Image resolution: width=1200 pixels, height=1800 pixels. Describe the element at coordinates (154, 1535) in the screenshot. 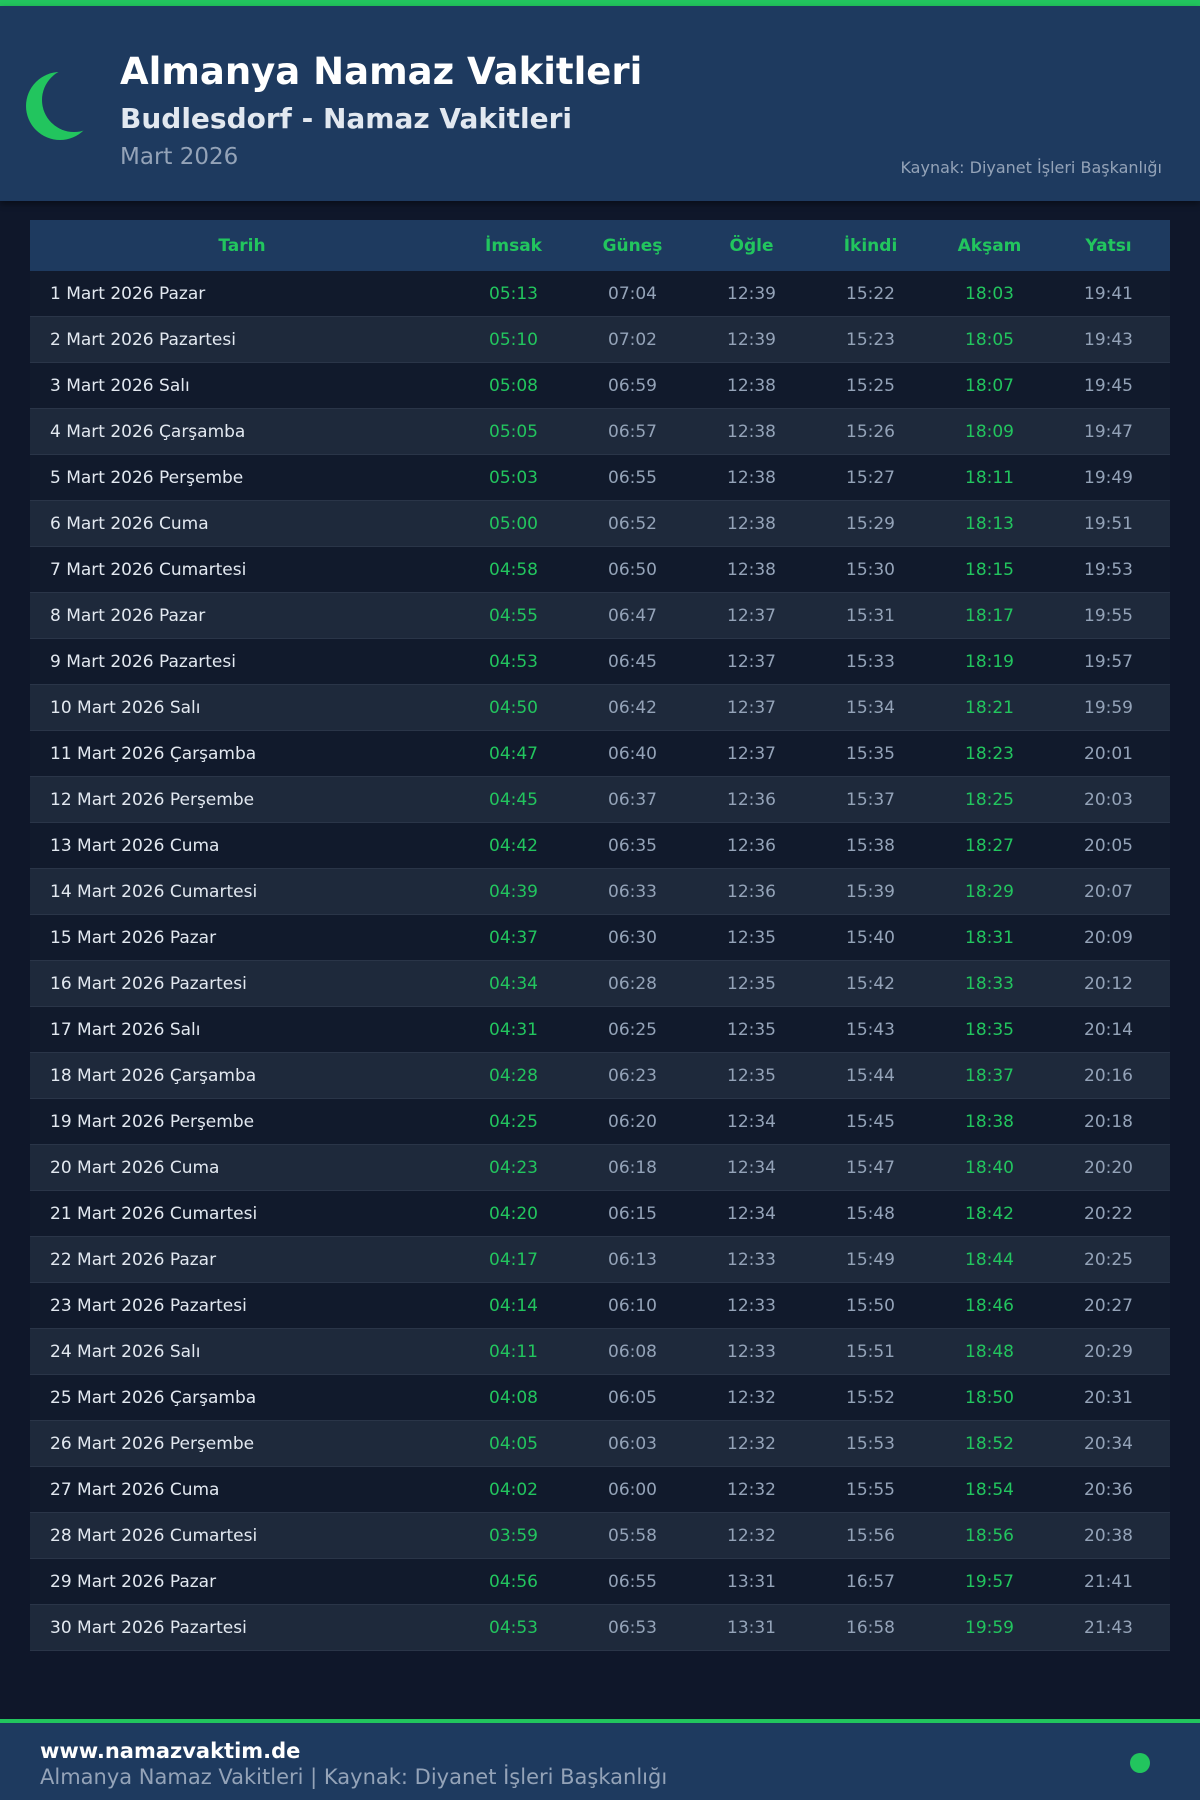

I see `cell-date: 28 Mart 2026 Cumartesi` at that location.